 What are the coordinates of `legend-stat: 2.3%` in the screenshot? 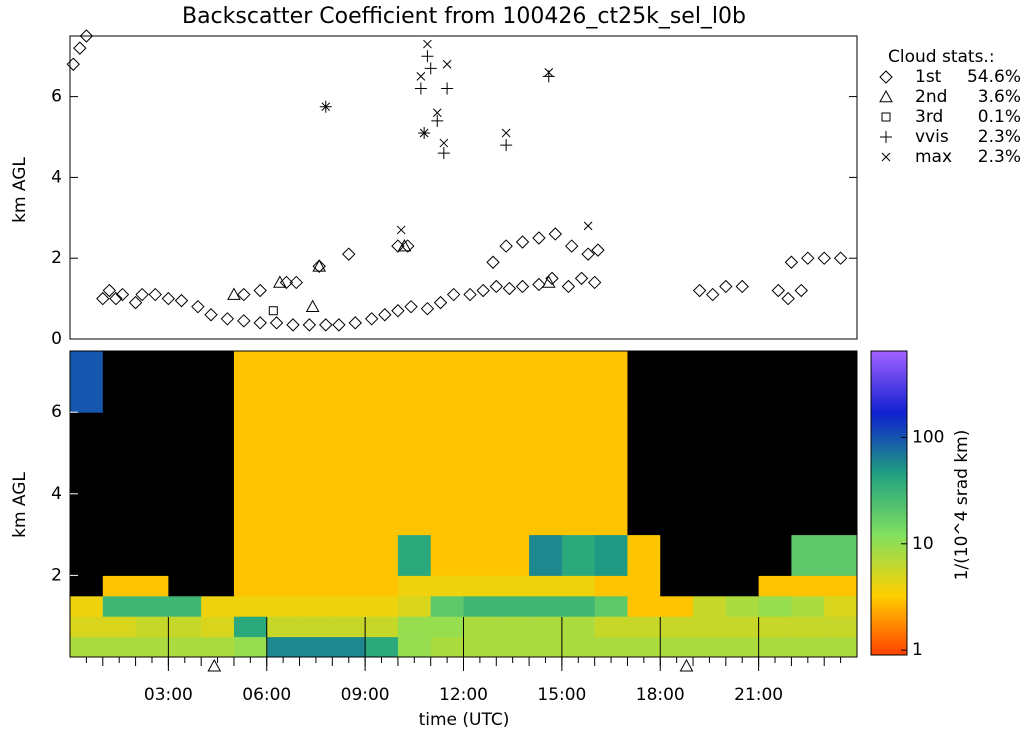 It's located at (999, 137).